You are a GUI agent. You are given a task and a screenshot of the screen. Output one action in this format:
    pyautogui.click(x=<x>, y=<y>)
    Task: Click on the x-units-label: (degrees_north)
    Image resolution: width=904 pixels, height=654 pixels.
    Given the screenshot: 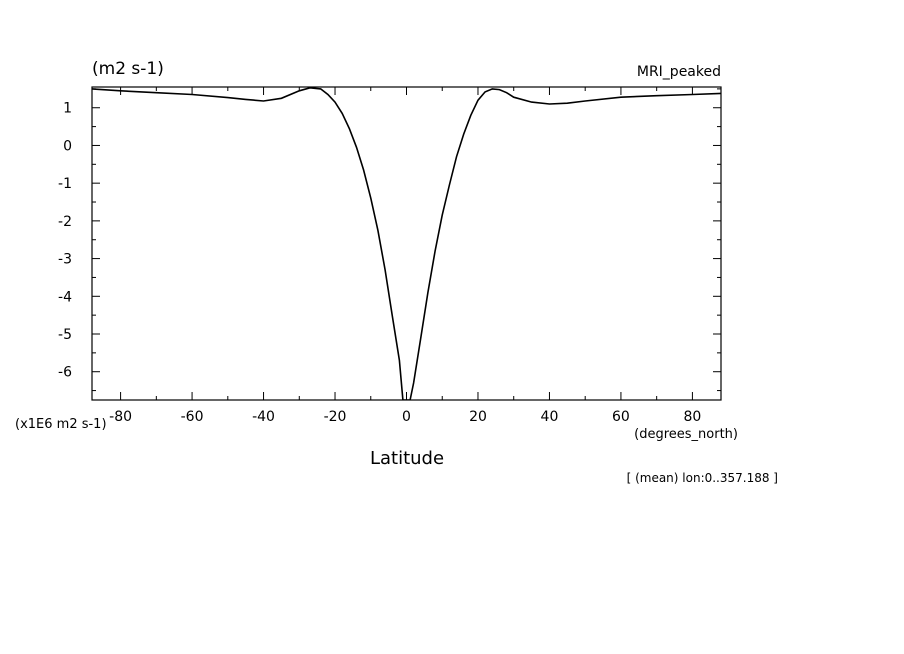 What is the action you would take?
    pyautogui.click(x=686, y=434)
    